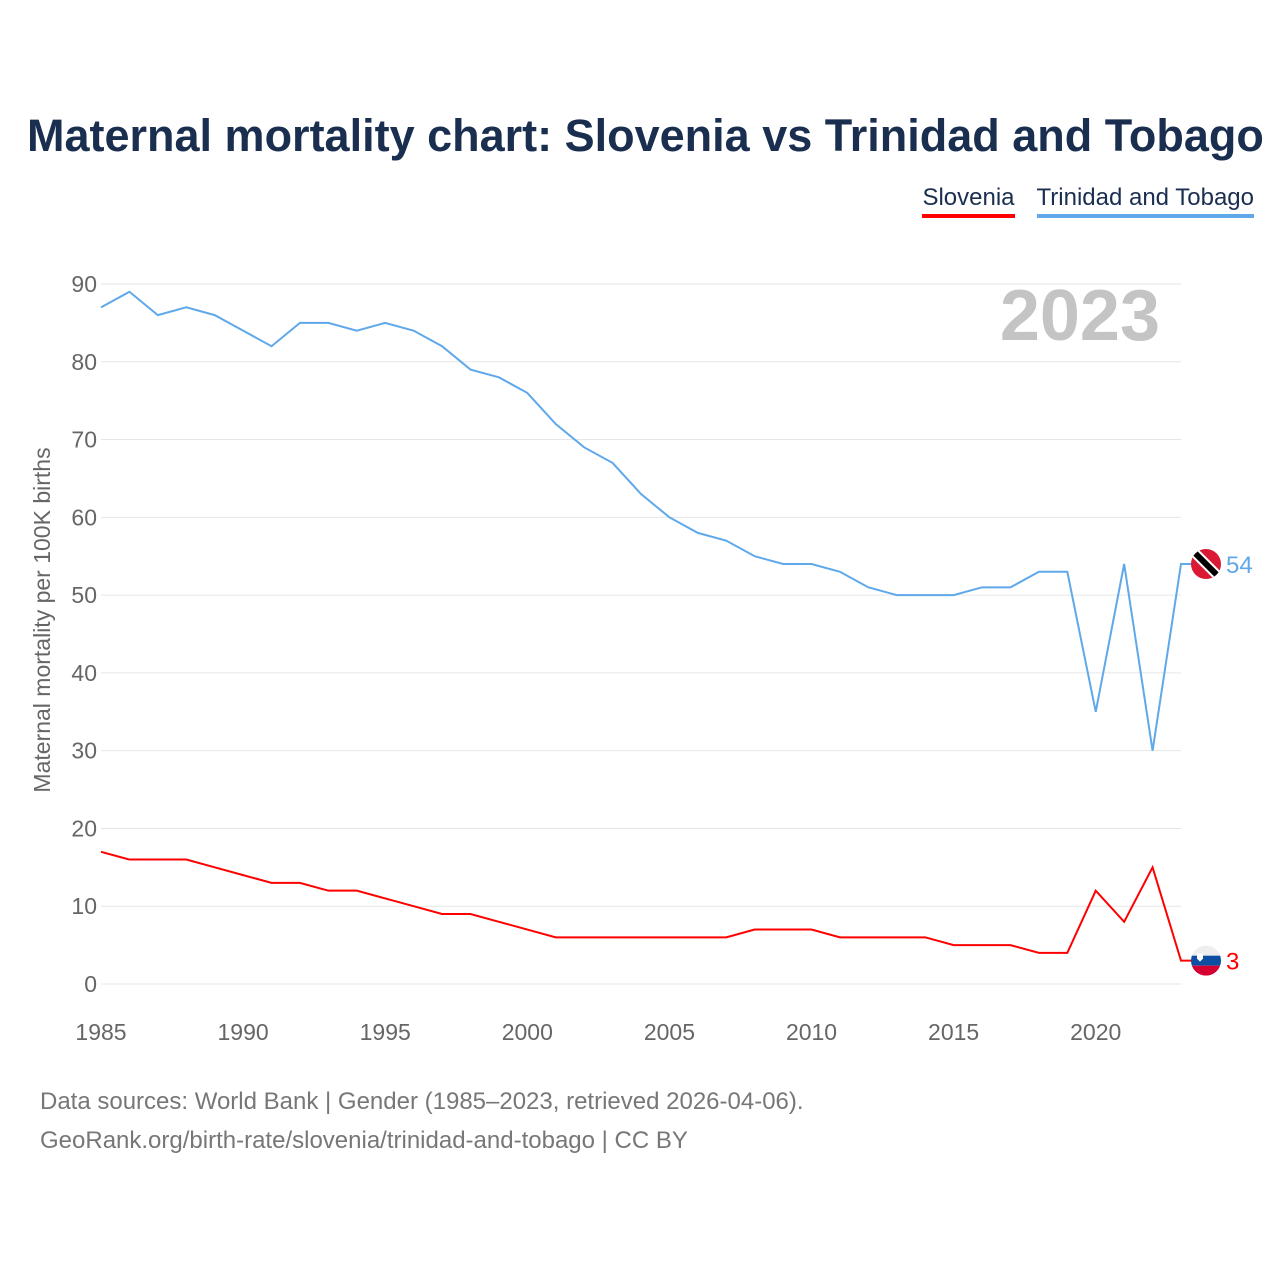 The image size is (1280, 1280). I want to click on y-tick-label: 0, so click(90, 984).